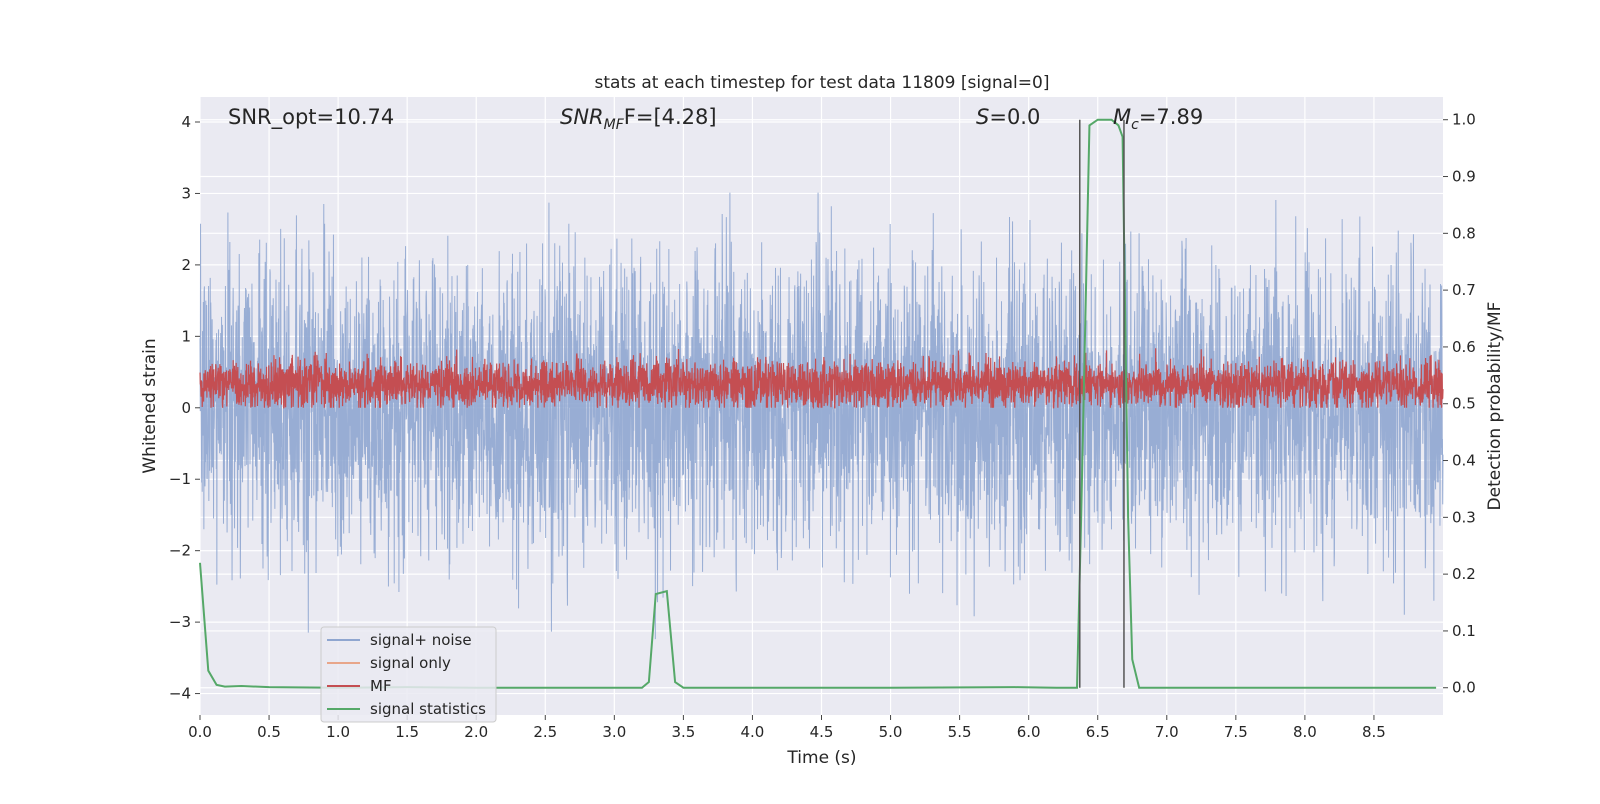  What do you see at coordinates (1122, 117) in the screenshot?
I see `mc-main: M` at bounding box center [1122, 117].